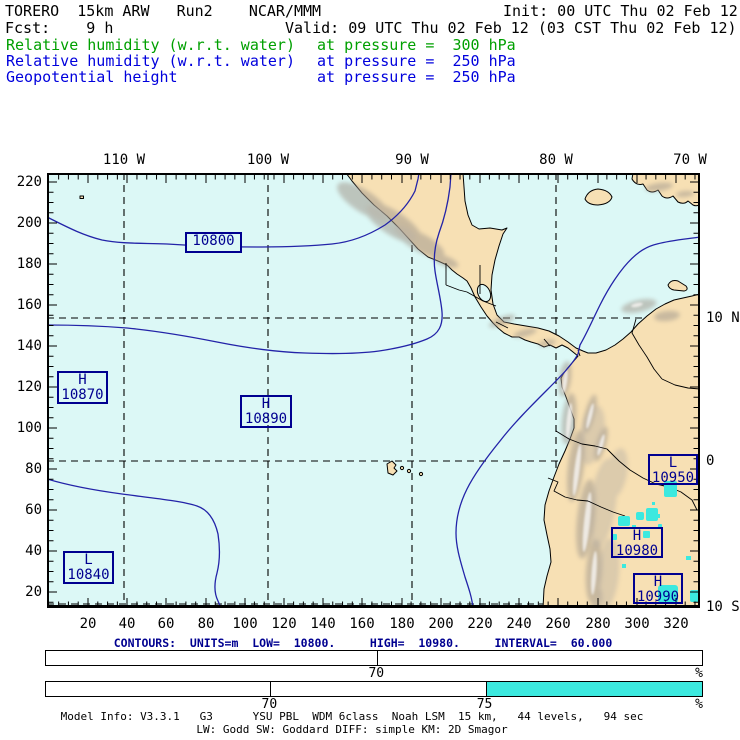 The height and width of the screenshot is (740, 740). Describe the element at coordinates (558, 624) in the screenshot. I see `x-grid-label: 260` at that location.